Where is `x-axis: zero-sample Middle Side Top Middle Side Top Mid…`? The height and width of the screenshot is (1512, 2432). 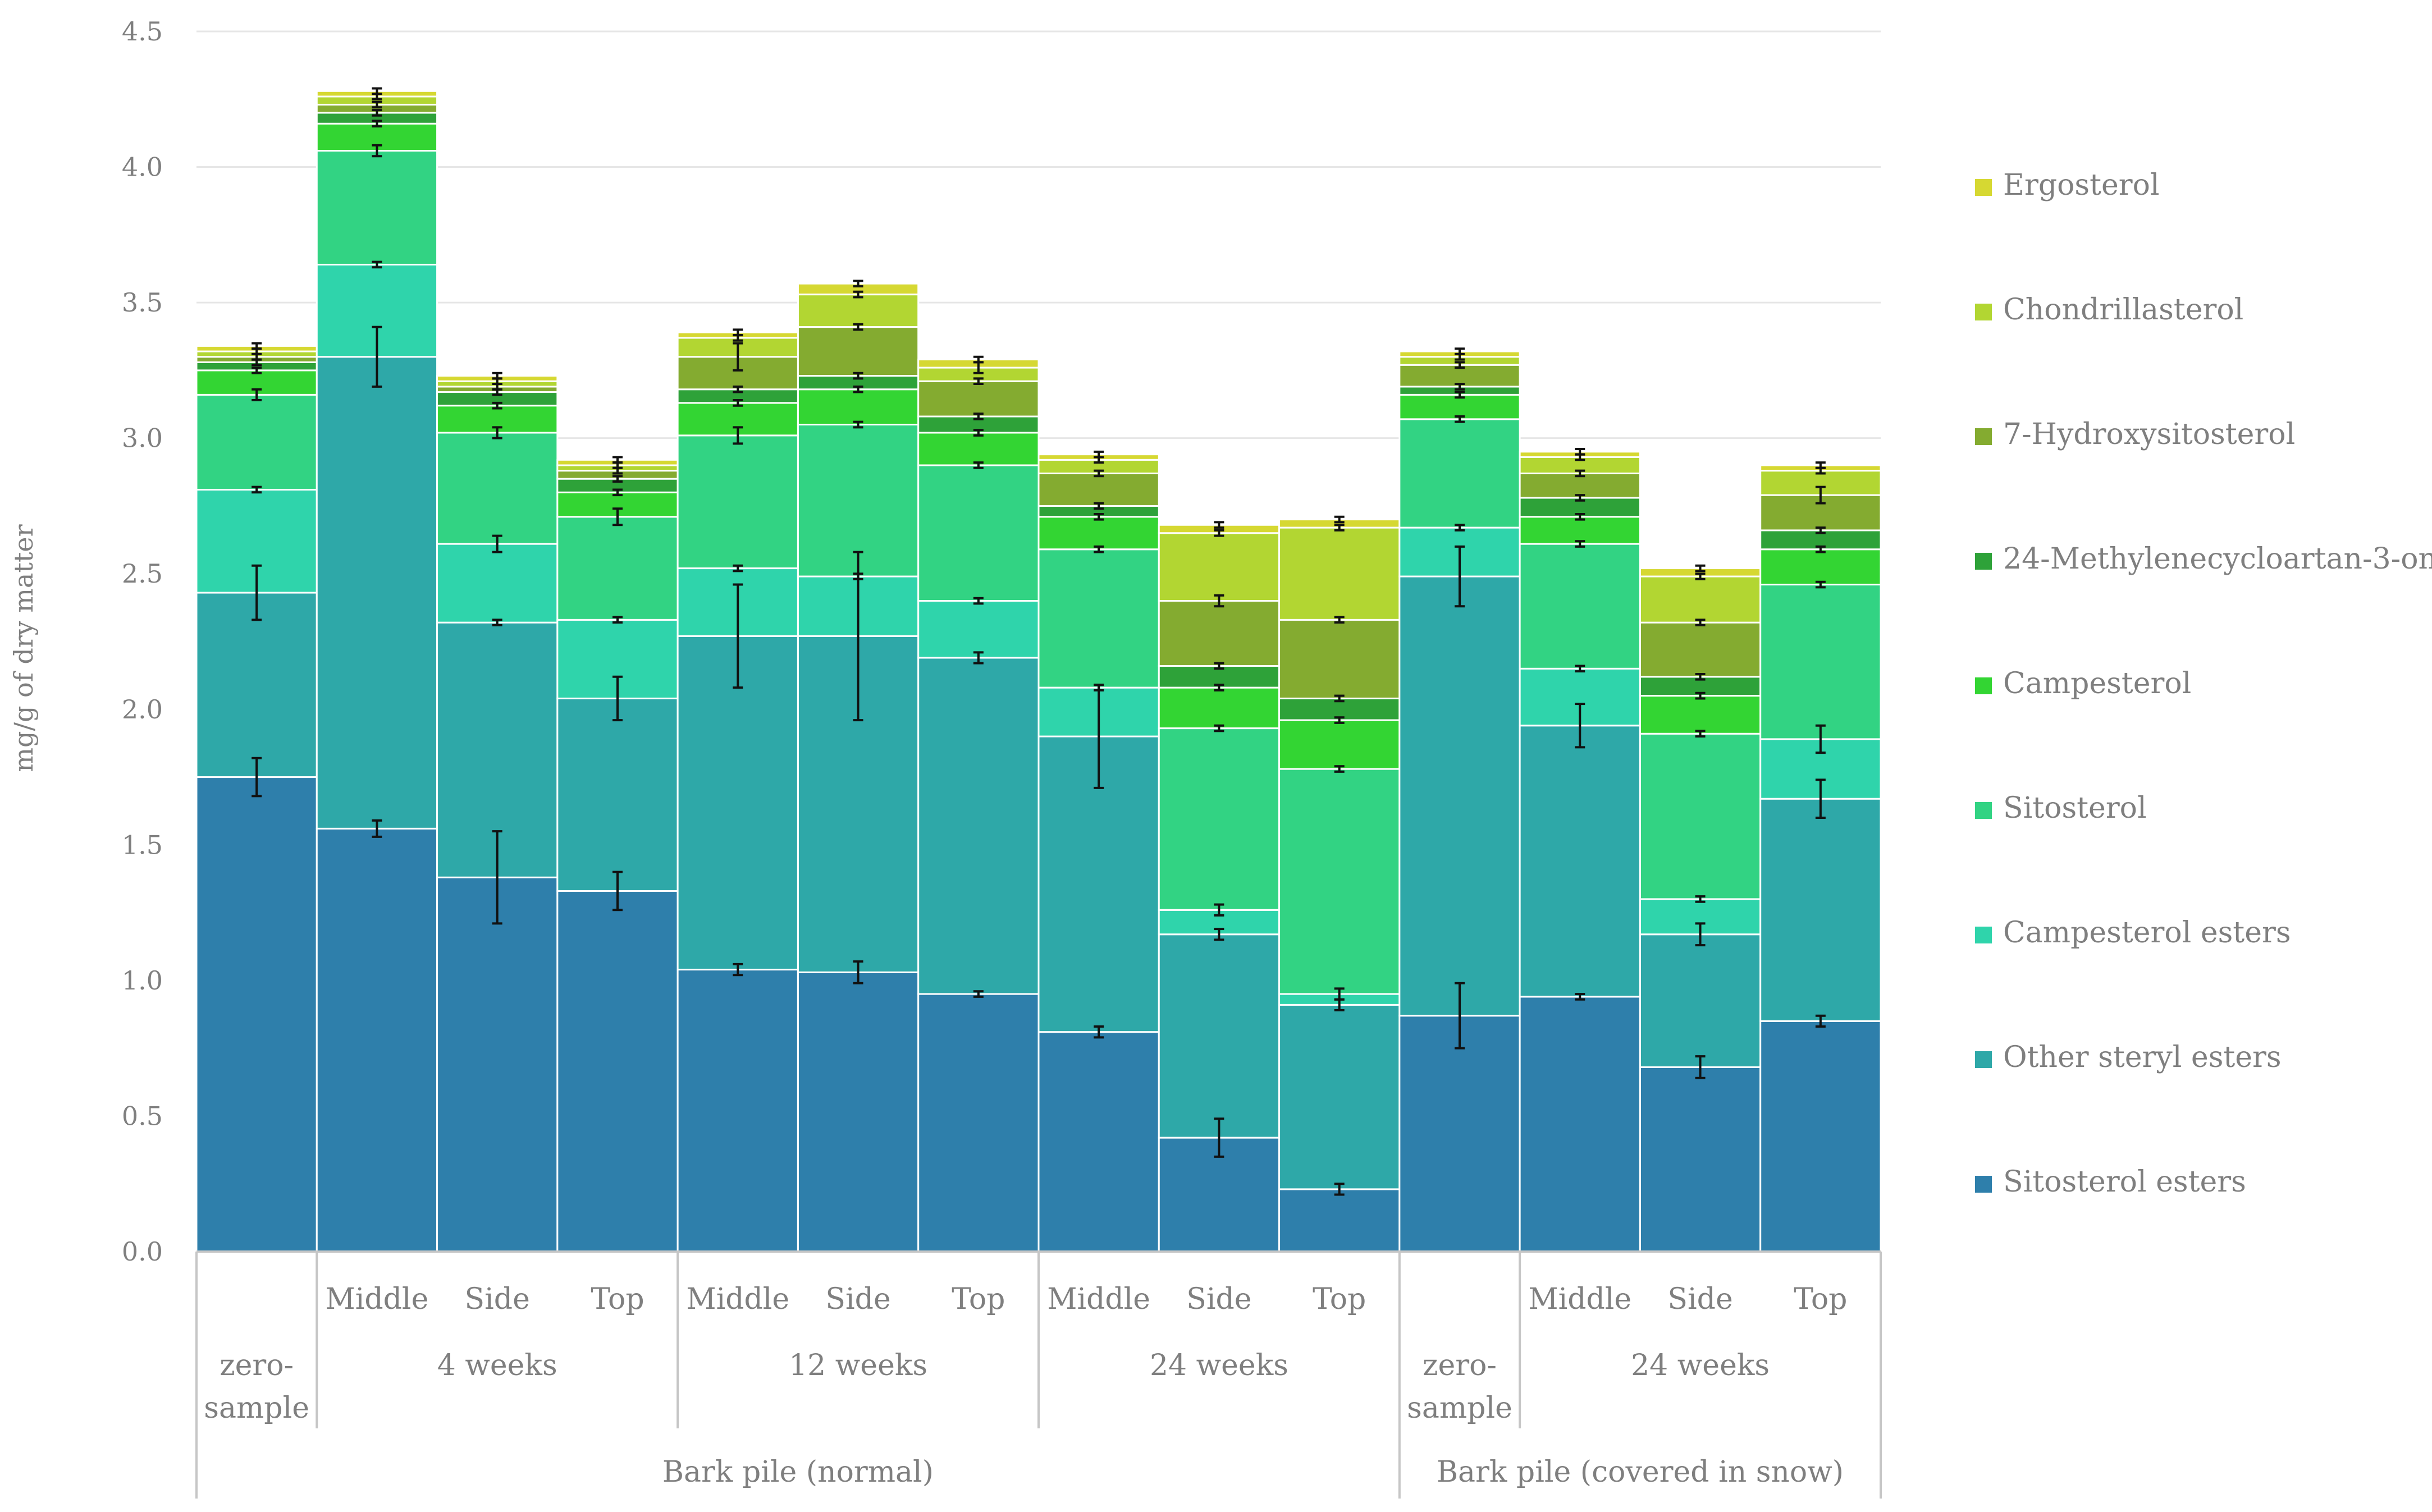 x-axis: zero-sample Middle Side Top Middle Side Top Mid… is located at coordinates (1038, 1375).